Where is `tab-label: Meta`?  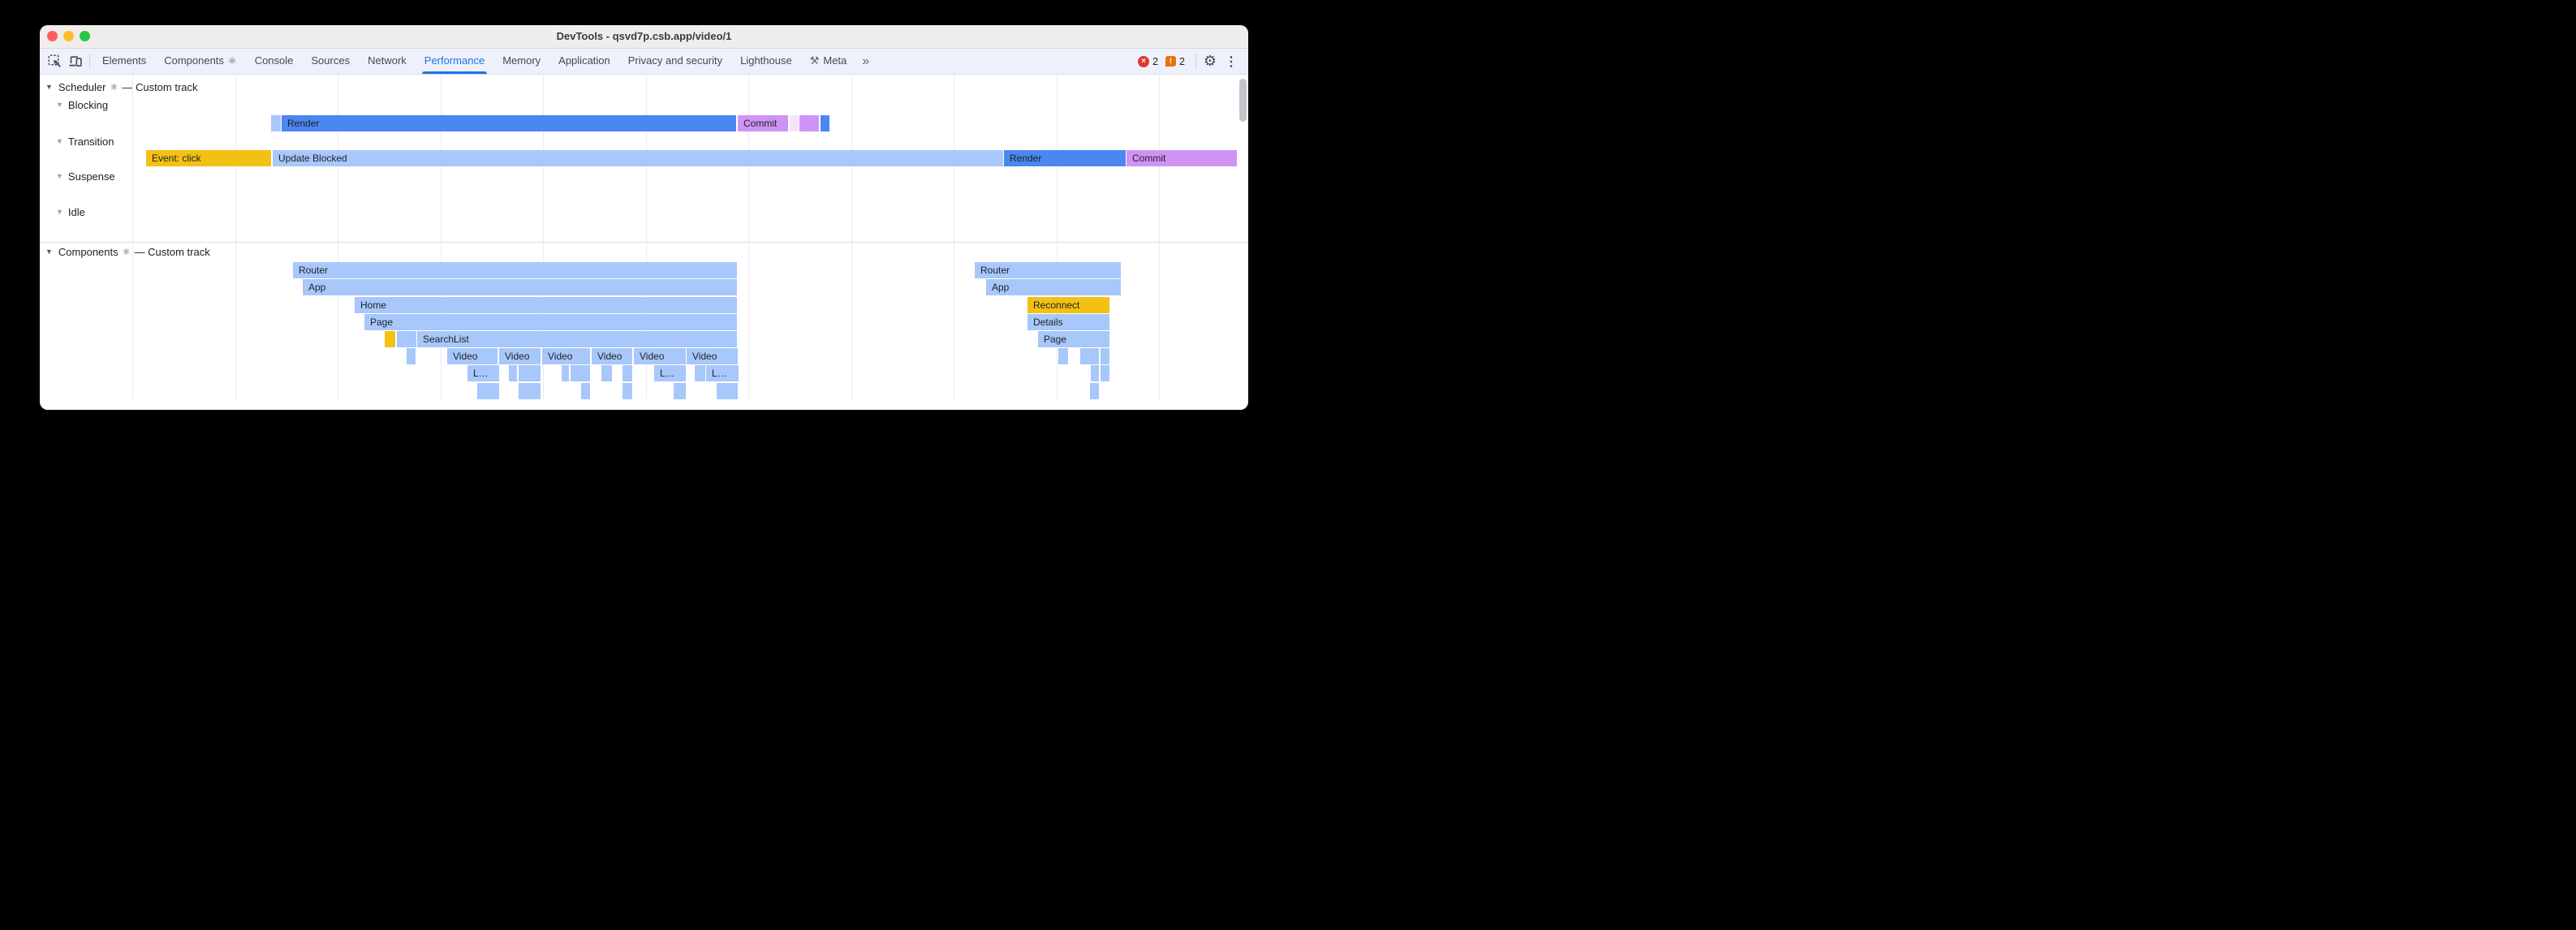 tab-label: Meta is located at coordinates (835, 60).